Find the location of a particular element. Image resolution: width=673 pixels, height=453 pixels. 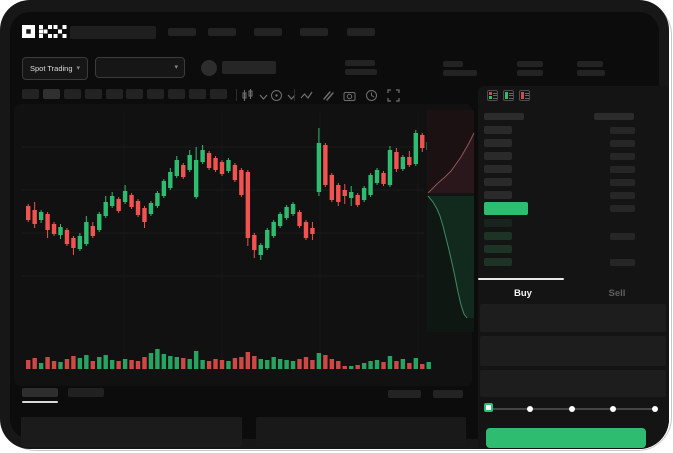

camera-icon is located at coordinates (349, 95).